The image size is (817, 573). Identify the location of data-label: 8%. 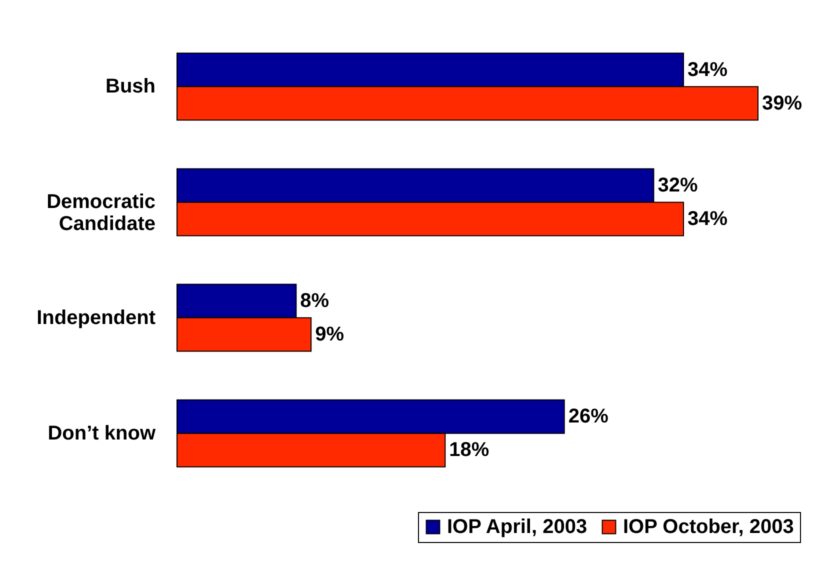
(315, 301).